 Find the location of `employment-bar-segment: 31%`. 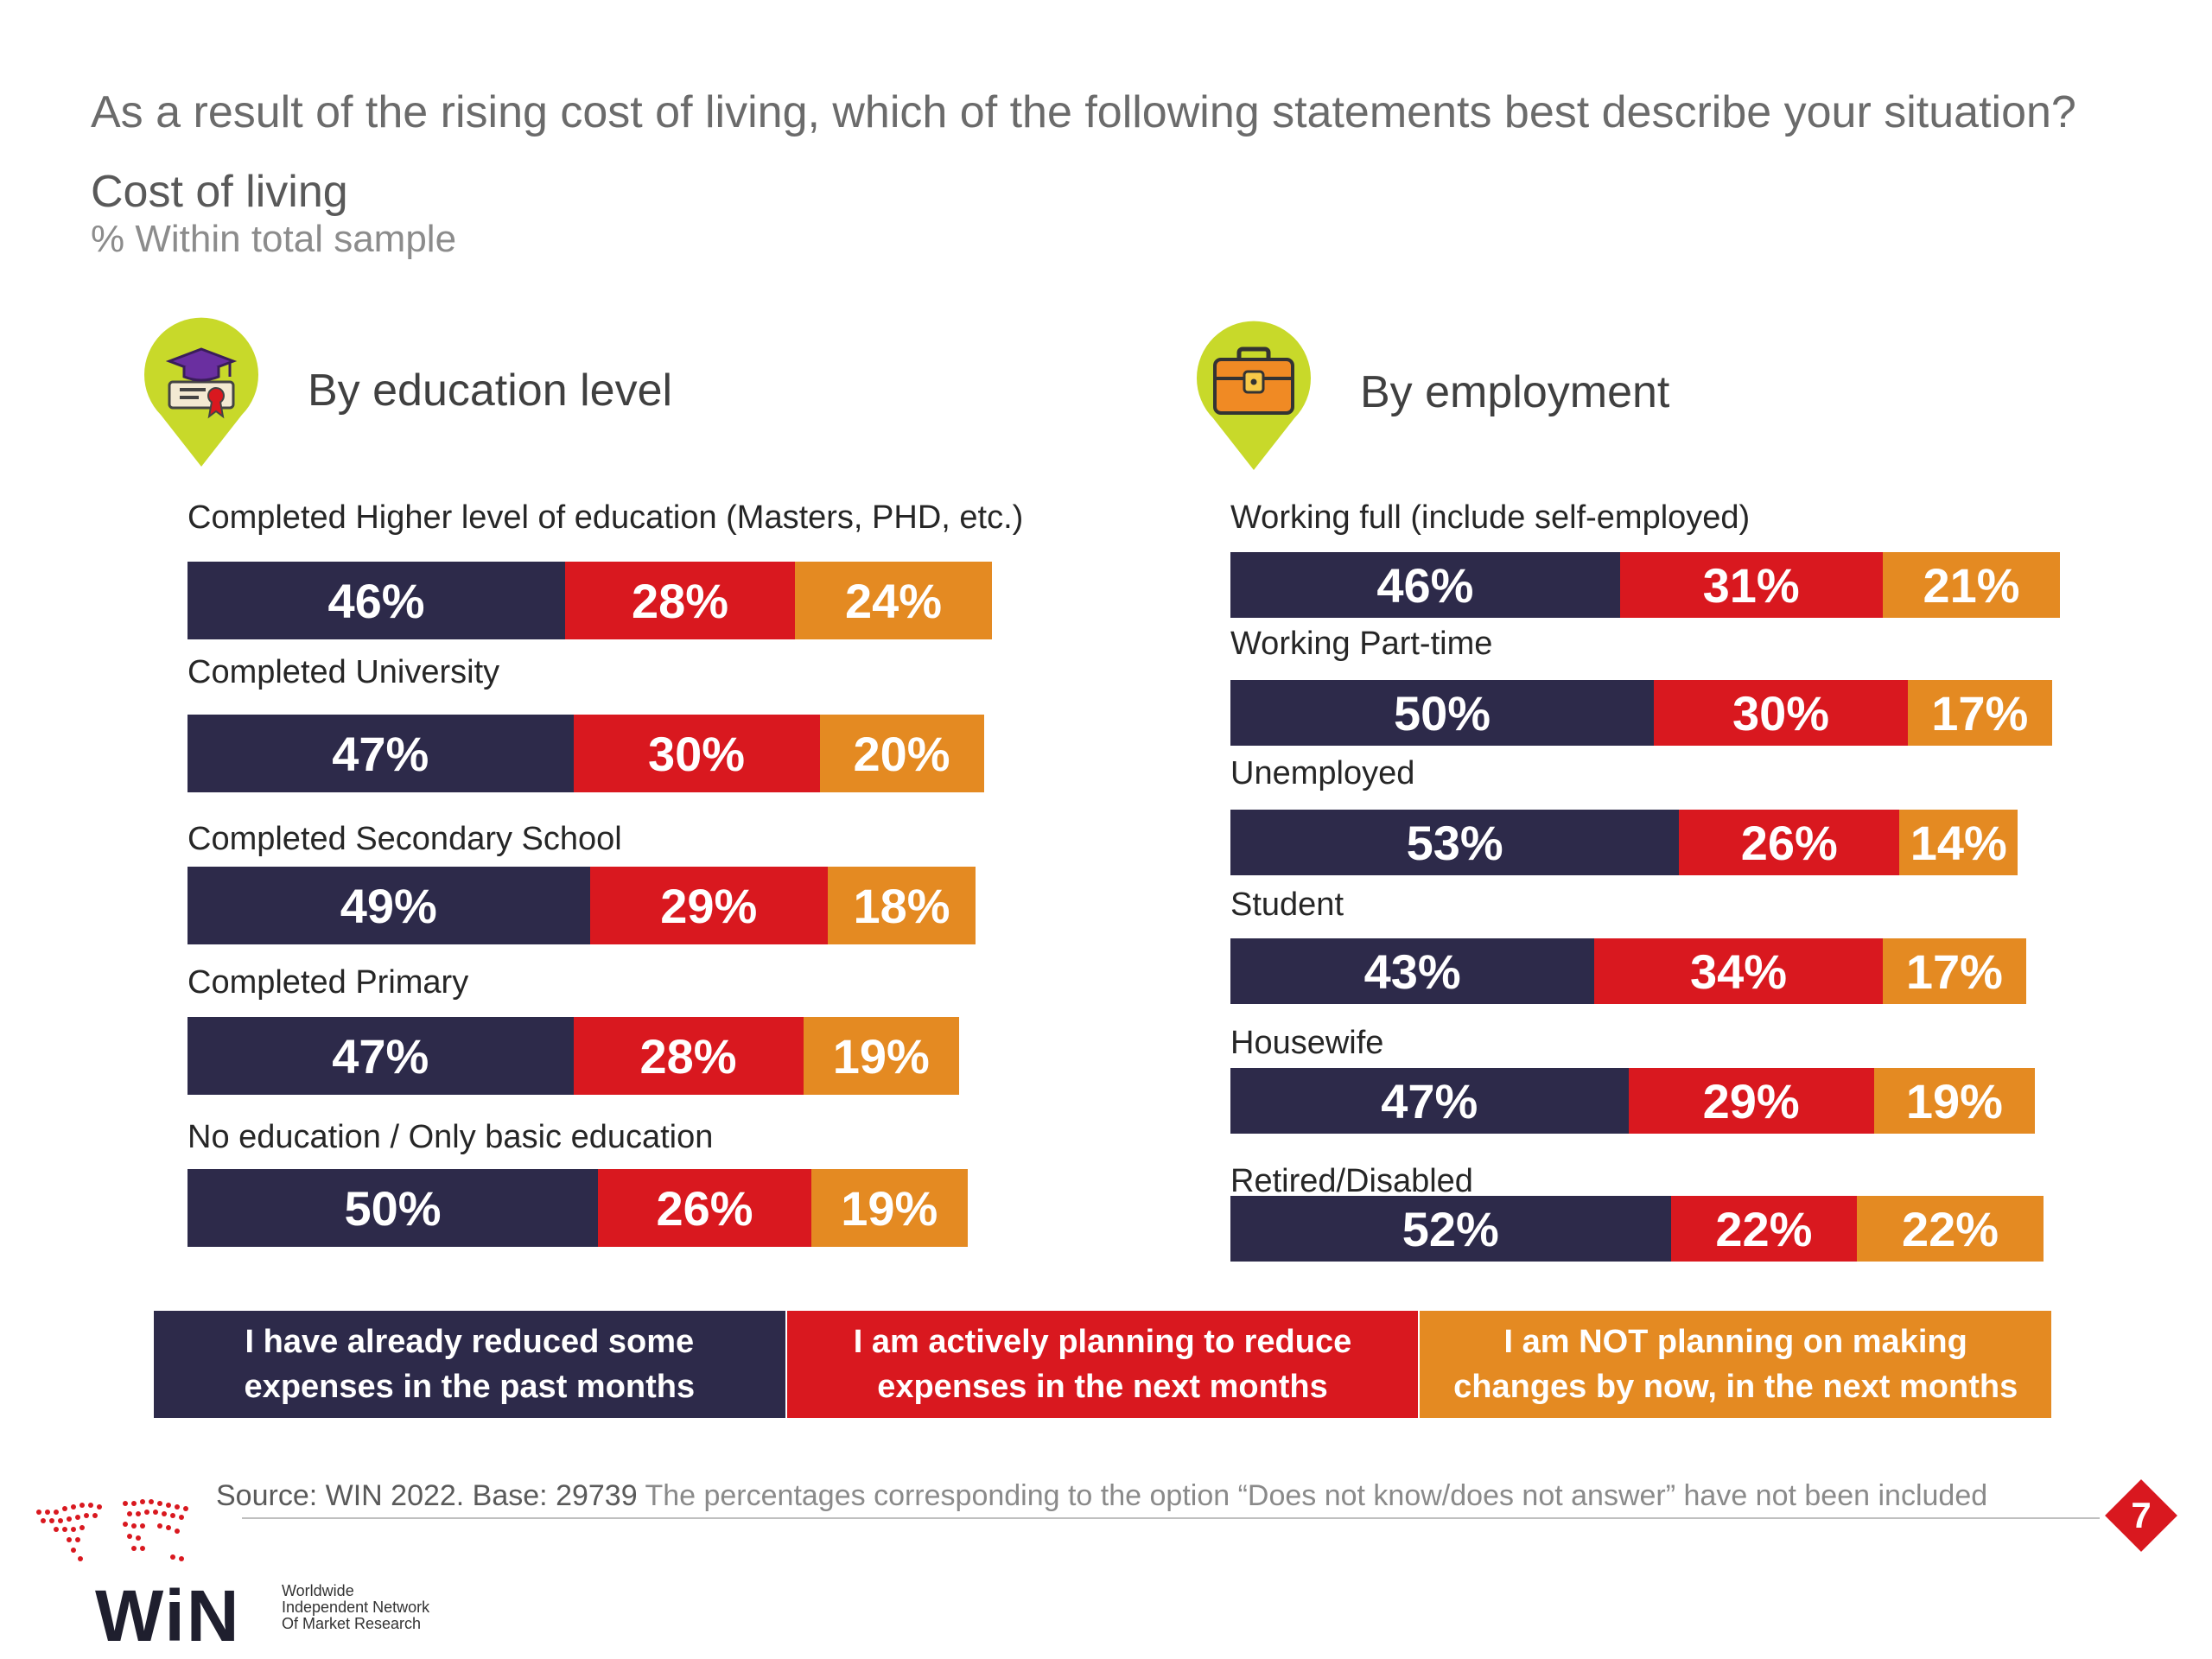

employment-bar-segment: 31% is located at coordinates (1751, 585).